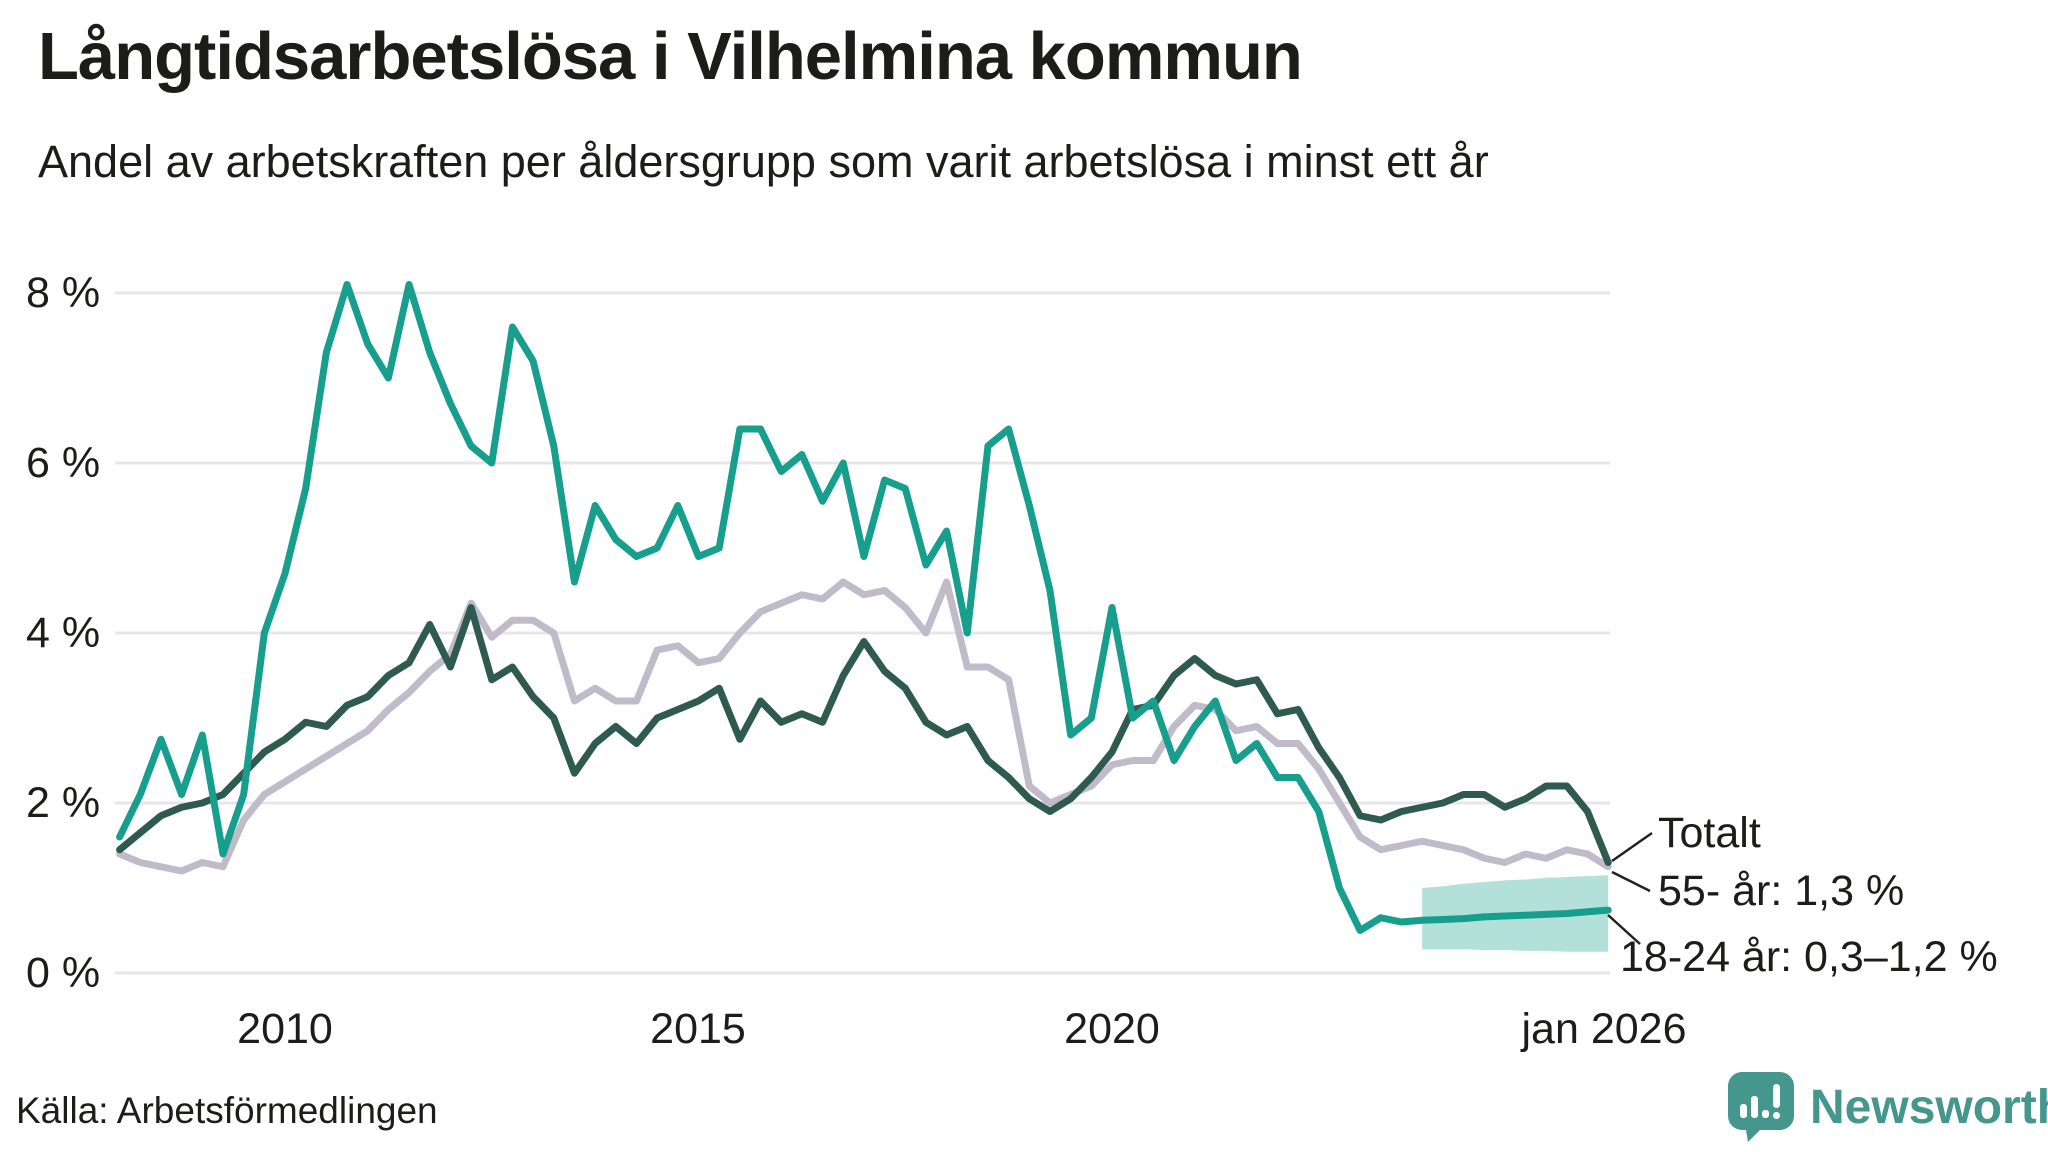  What do you see at coordinates (63, 463) in the screenshot?
I see `y-tick-label: 6 %` at bounding box center [63, 463].